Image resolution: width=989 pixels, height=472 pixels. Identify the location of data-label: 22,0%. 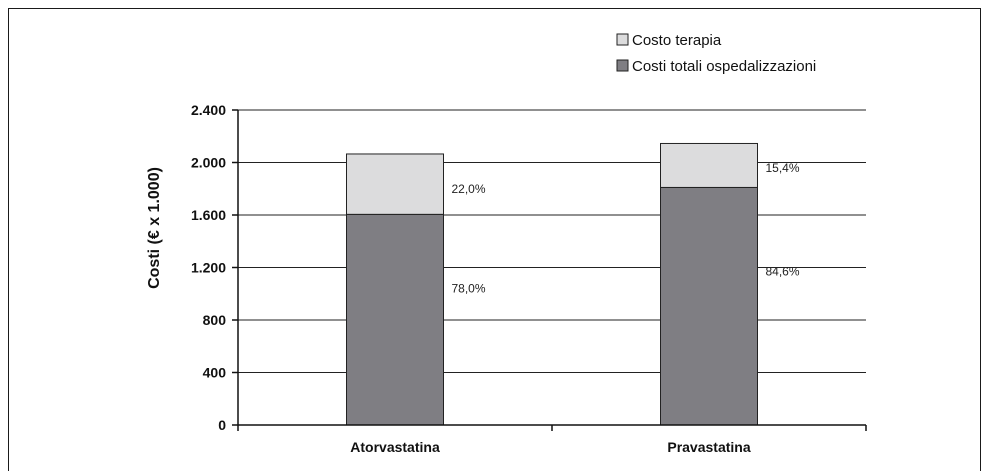
(469, 189).